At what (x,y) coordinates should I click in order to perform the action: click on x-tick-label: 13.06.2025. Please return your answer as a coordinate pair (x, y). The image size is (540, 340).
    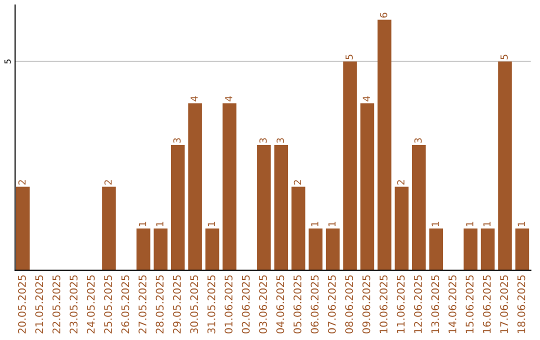
    Looking at the image, I should click on (435, 304).